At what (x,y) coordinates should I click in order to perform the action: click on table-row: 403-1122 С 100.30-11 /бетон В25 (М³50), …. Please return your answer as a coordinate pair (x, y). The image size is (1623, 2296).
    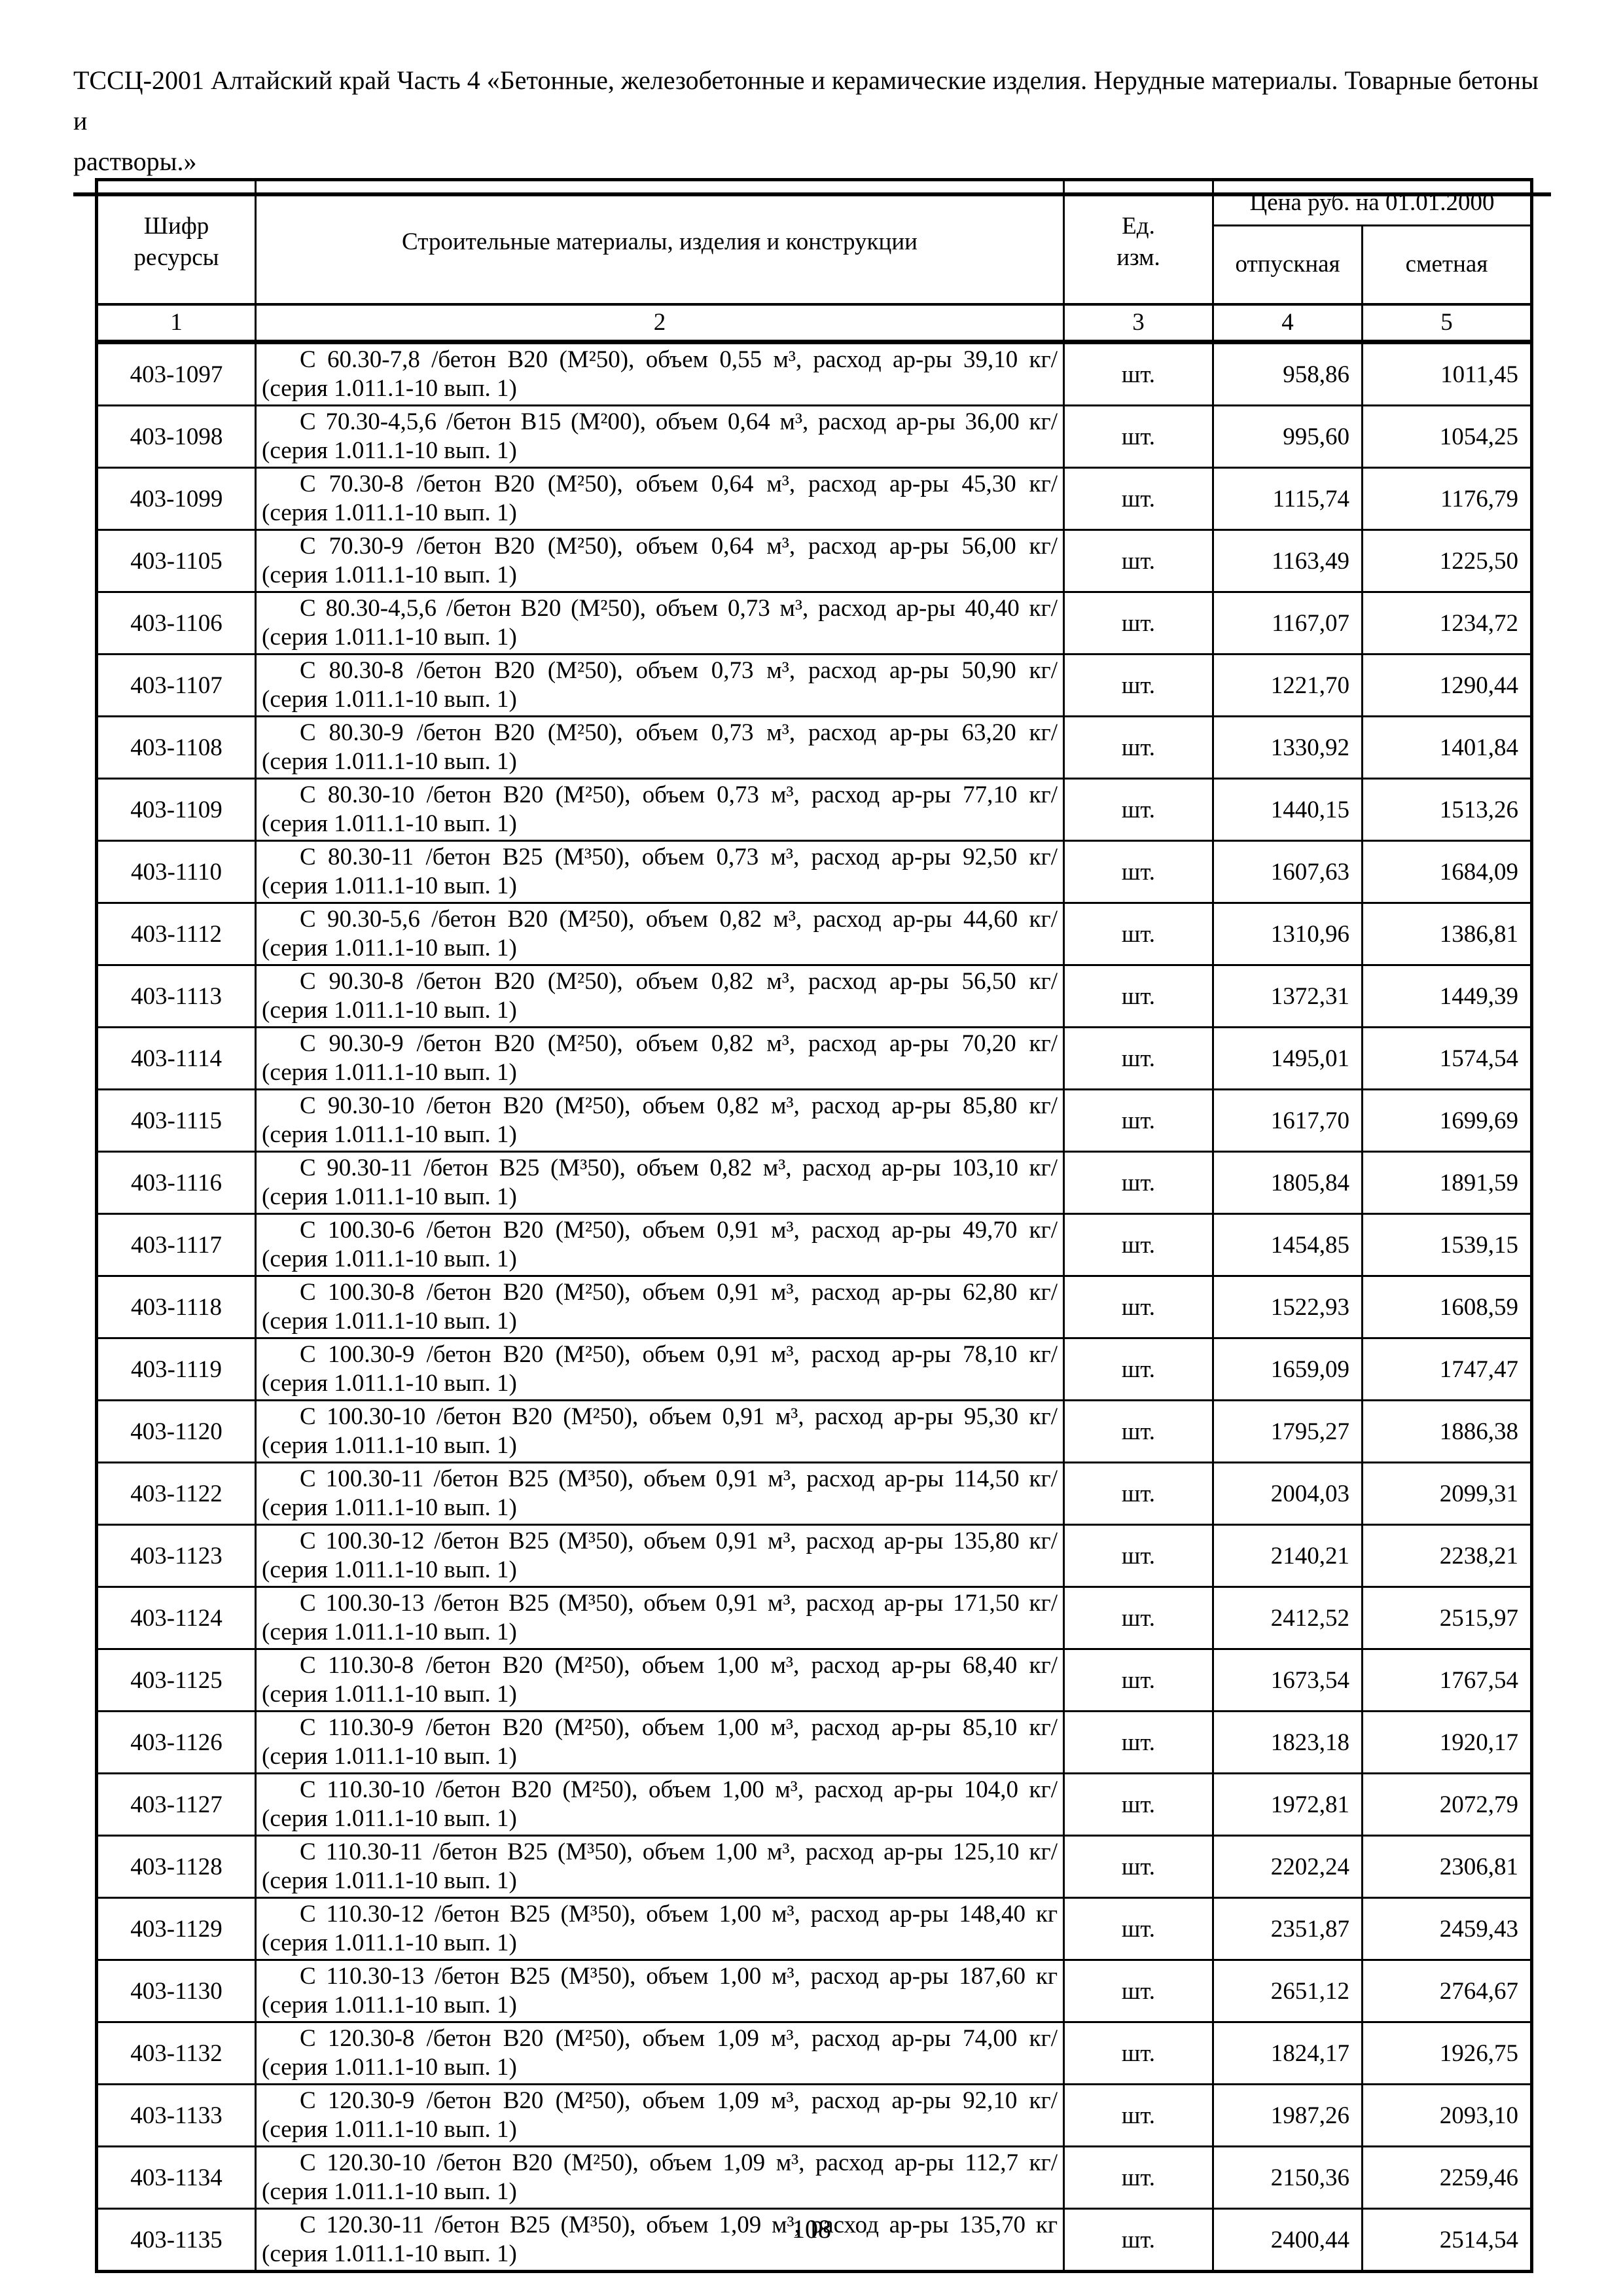
    Looking at the image, I should click on (815, 1494).